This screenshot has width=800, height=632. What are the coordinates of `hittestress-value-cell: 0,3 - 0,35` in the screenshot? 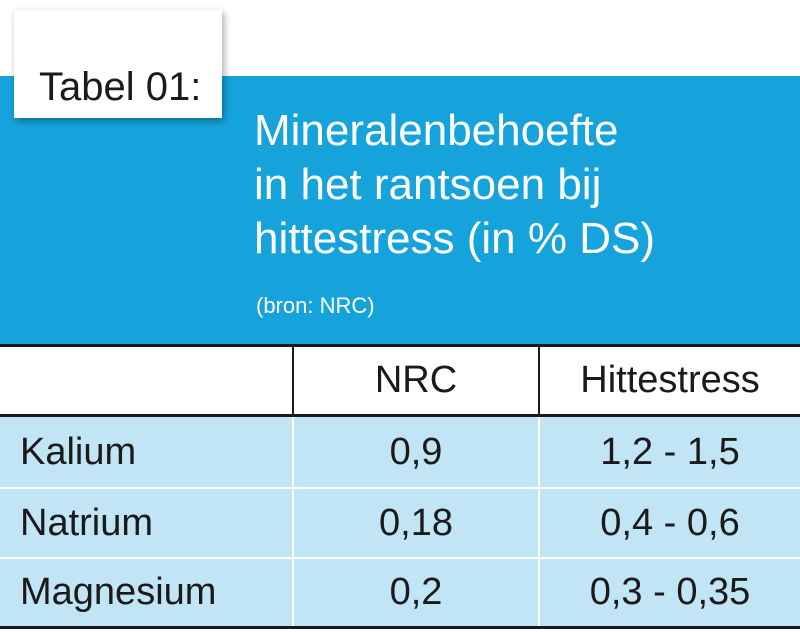 It's located at (669, 592).